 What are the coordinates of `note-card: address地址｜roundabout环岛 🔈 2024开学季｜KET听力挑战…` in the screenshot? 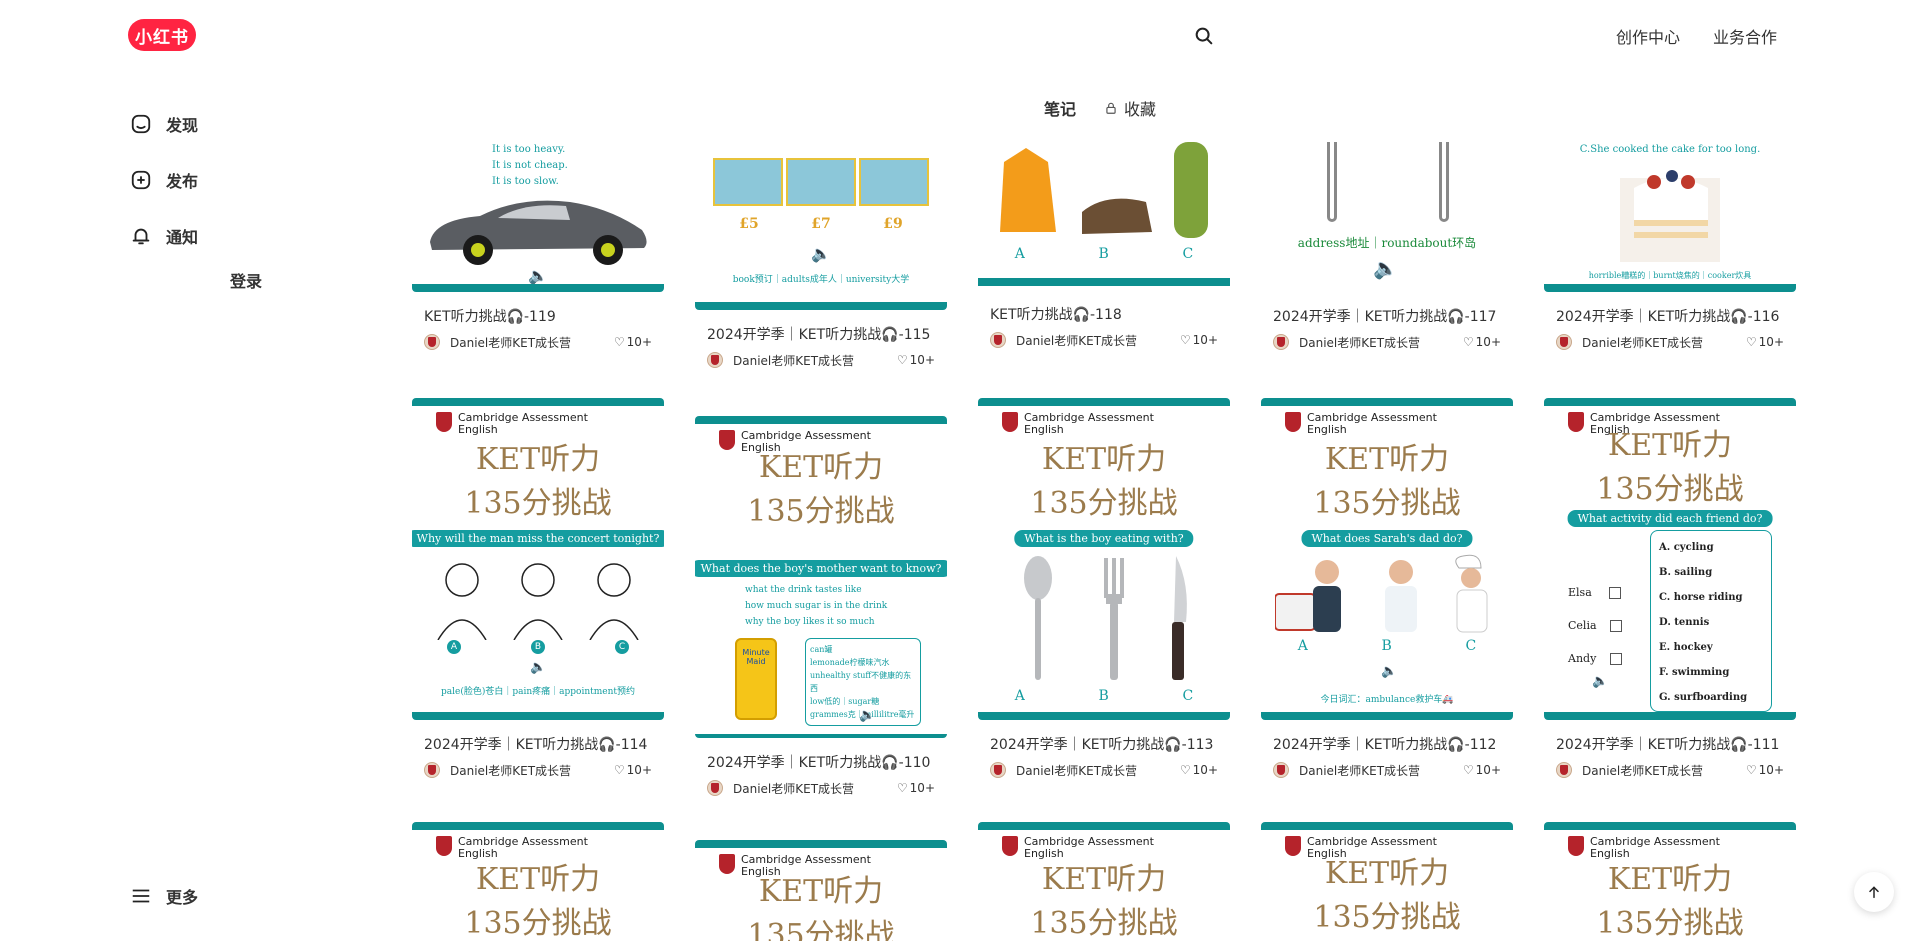 It's located at (1387, 247).